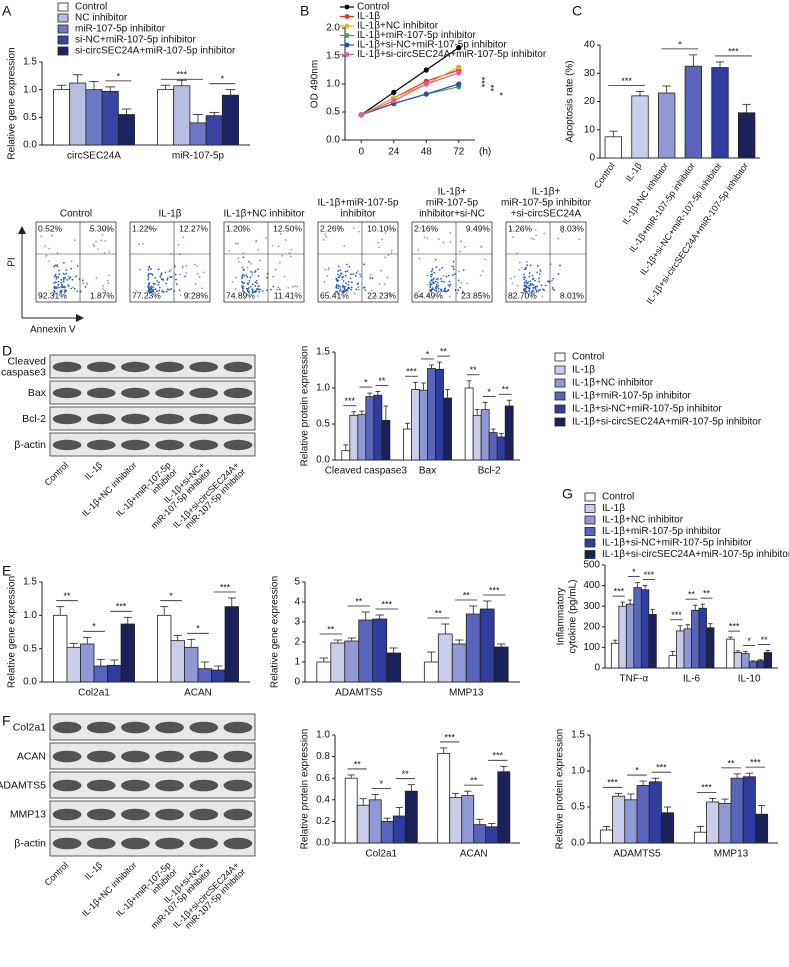 This screenshot has width=789, height=967. What do you see at coordinates (588, 357) in the screenshot?
I see `legend-label: Control` at bounding box center [588, 357].